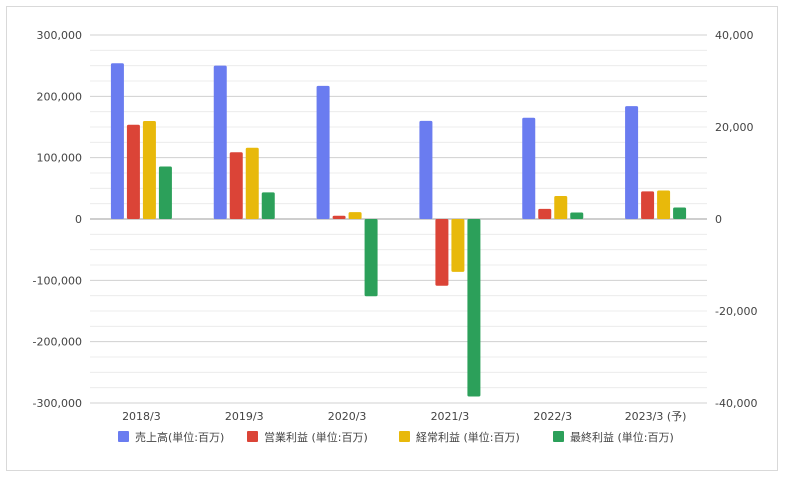 The height and width of the screenshot is (478, 785). I want to click on x-axis-tick-label: 2023/3 (予), so click(656, 416).